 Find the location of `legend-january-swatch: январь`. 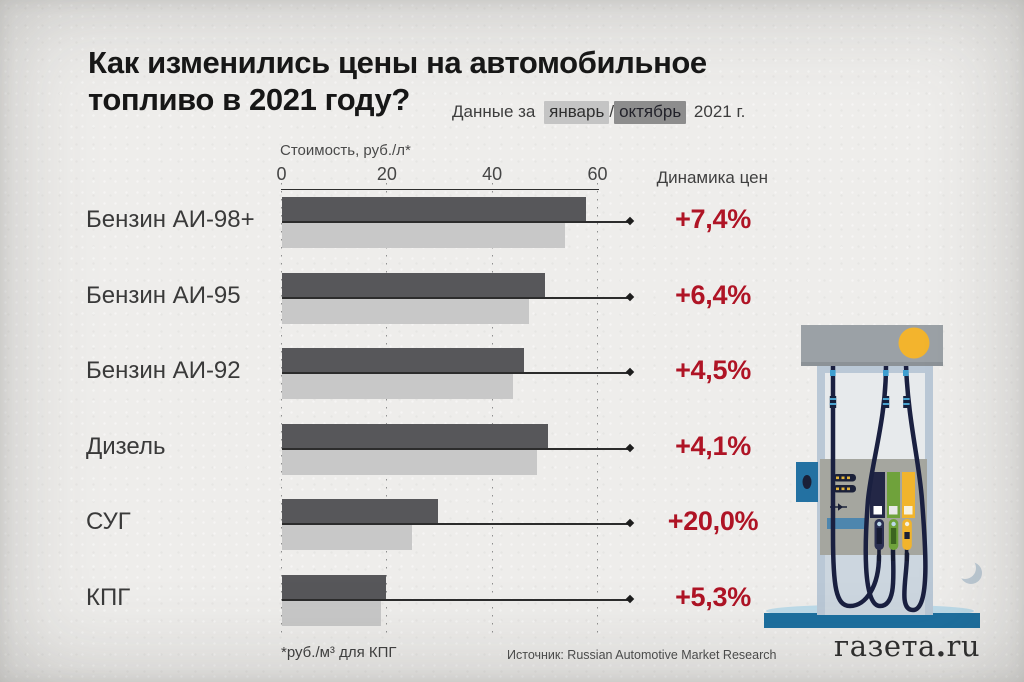

legend-january-swatch: январь is located at coordinates (577, 112).